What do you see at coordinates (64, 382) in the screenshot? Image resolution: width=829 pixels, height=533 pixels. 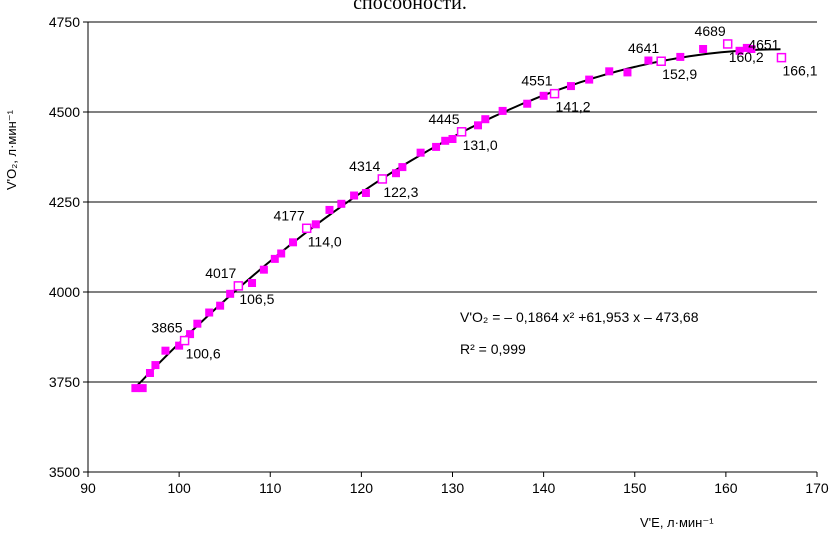 I see `y-tick-label-3750: 3750` at bounding box center [64, 382].